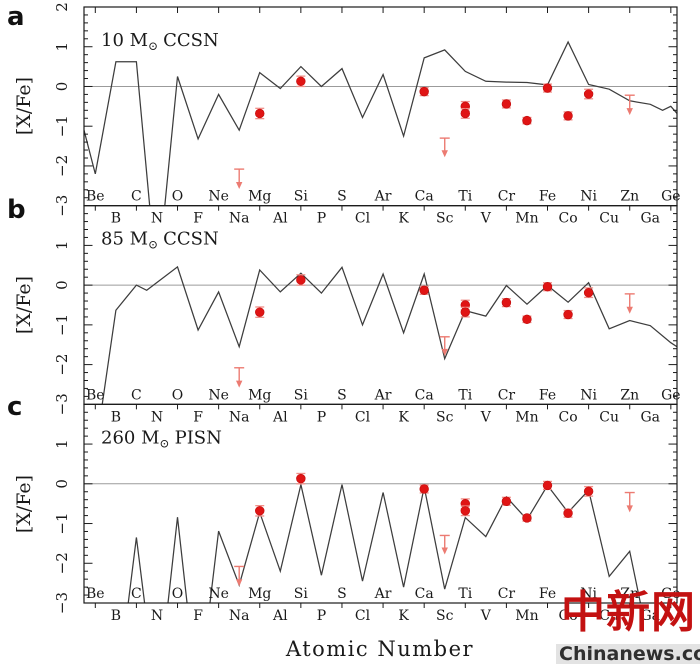 This screenshot has height=668, width=700. I want to click on y-tick-label: −2, so click(62, 166).